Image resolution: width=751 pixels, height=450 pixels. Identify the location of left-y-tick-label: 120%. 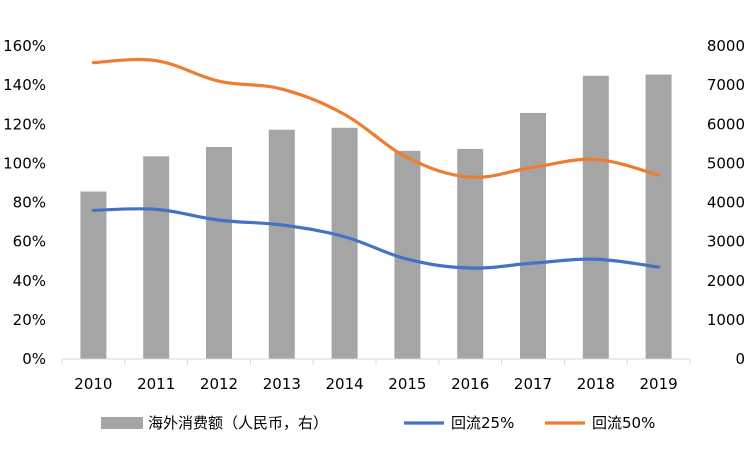
(24, 124).